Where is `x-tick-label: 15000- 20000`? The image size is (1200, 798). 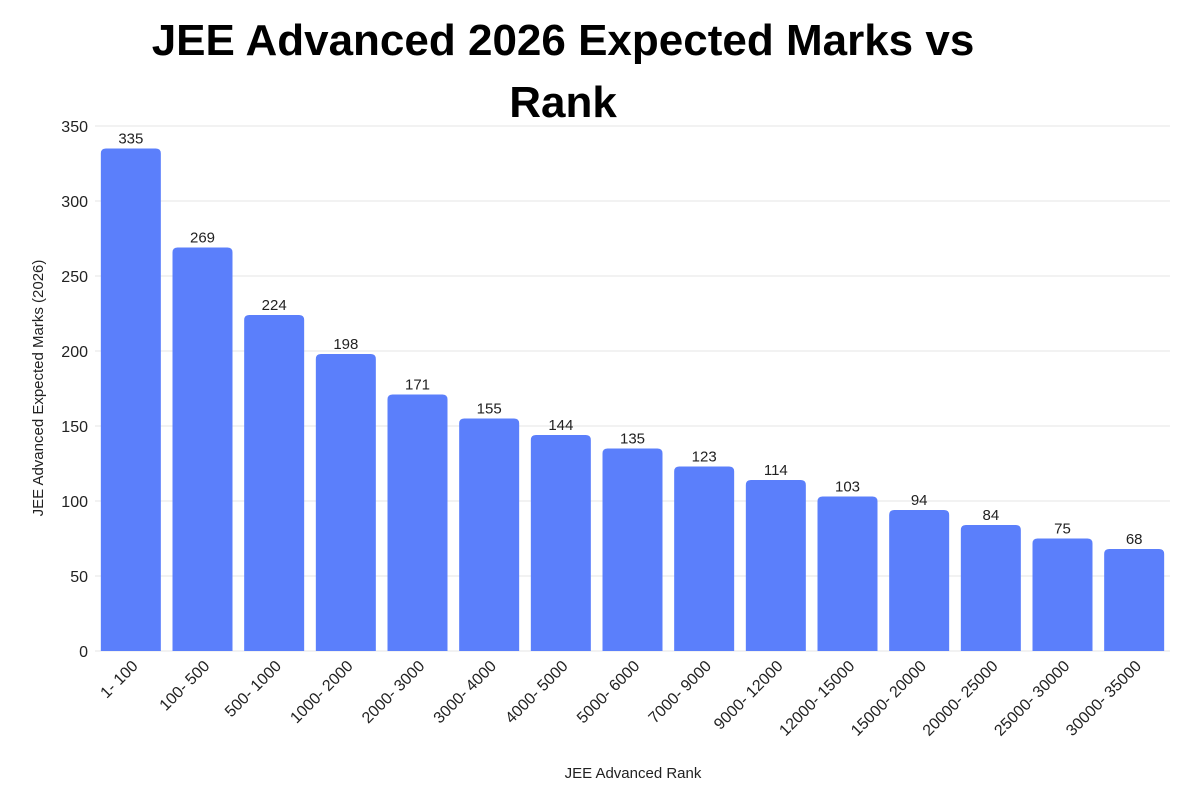
x-tick-label: 15000- 20000 is located at coordinates (889, 699).